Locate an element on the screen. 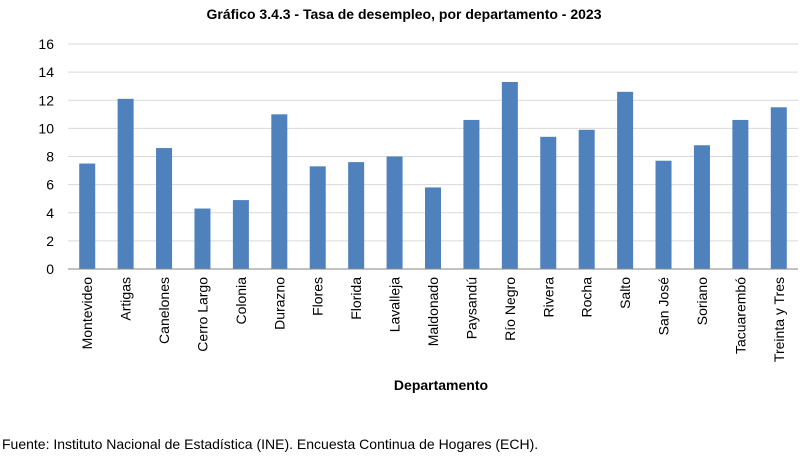 This screenshot has width=808, height=461. y-tick-label: 16 is located at coordinates (46, 44).